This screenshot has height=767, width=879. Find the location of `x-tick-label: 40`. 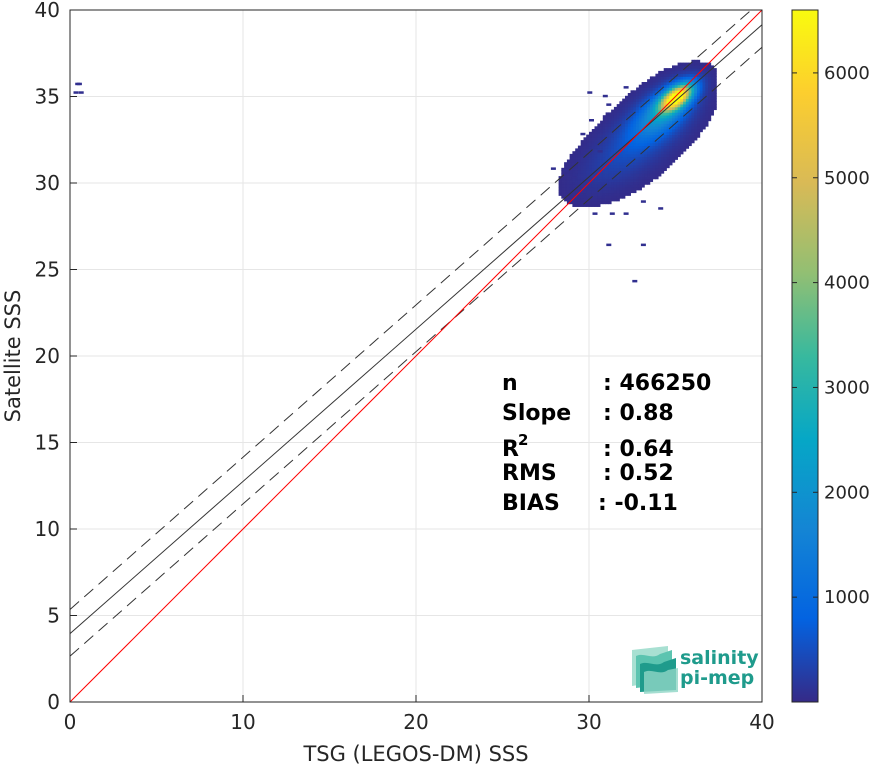

x-tick-label: 40 is located at coordinates (761, 722).